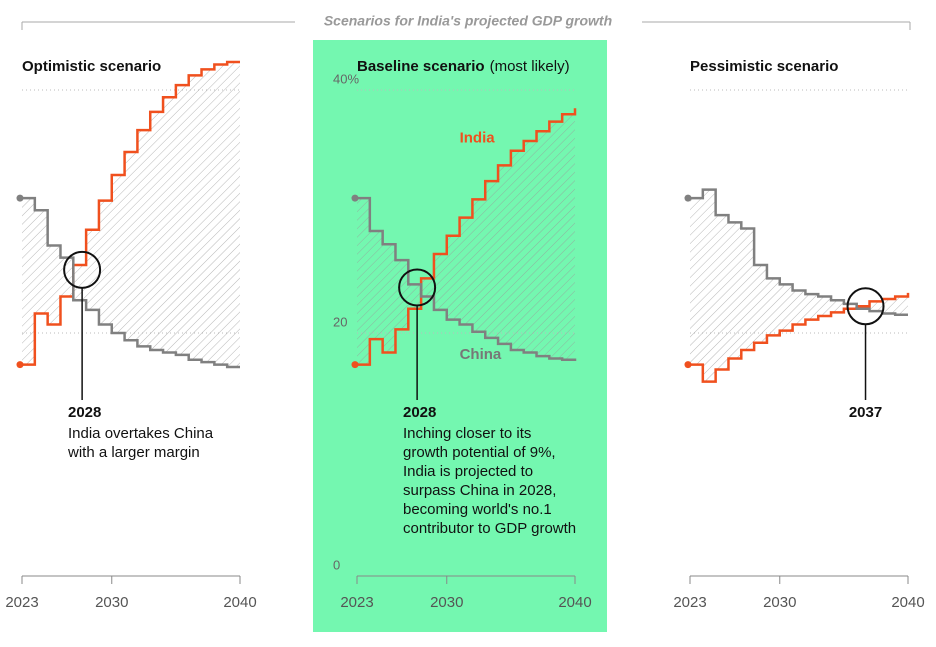 Image resolution: width=936 pixels, height=647 pixels. What do you see at coordinates (478, 138) in the screenshot?
I see `series-label: India` at bounding box center [478, 138].